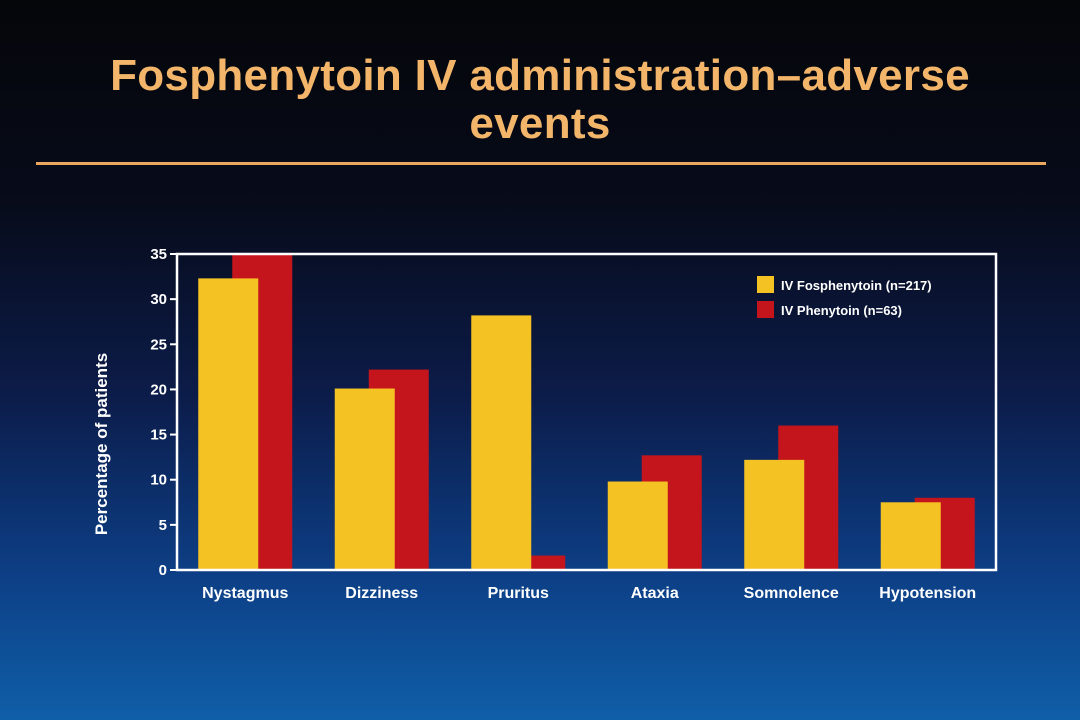 This screenshot has height=720, width=1080. I want to click on chart-title-line-1: Fosphenytoin IV administration–adverse, so click(540, 75).